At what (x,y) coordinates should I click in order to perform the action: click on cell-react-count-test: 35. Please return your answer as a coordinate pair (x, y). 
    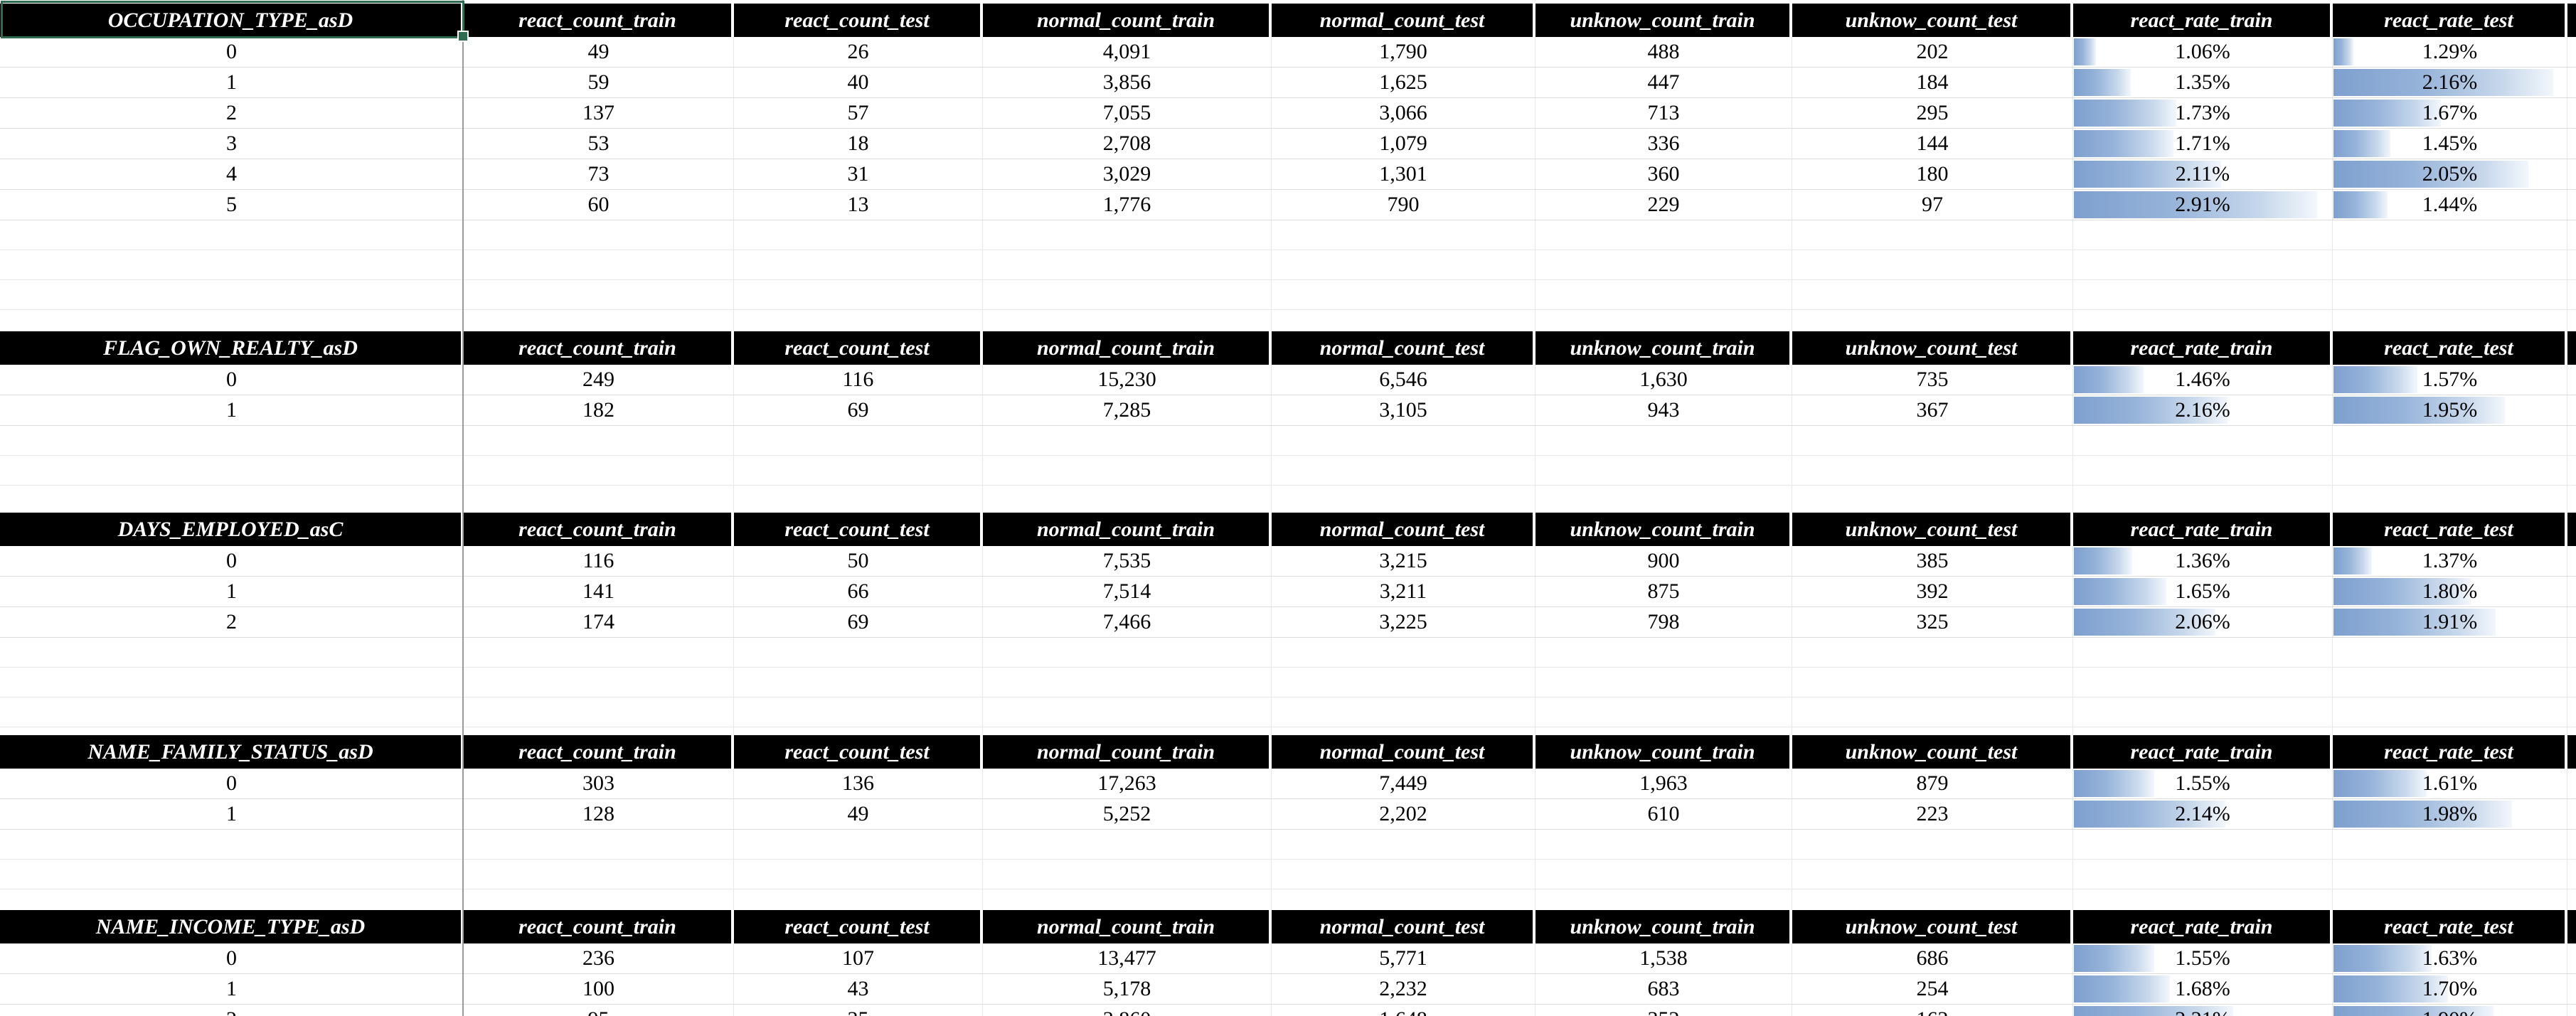
    Looking at the image, I should click on (858, 1010).